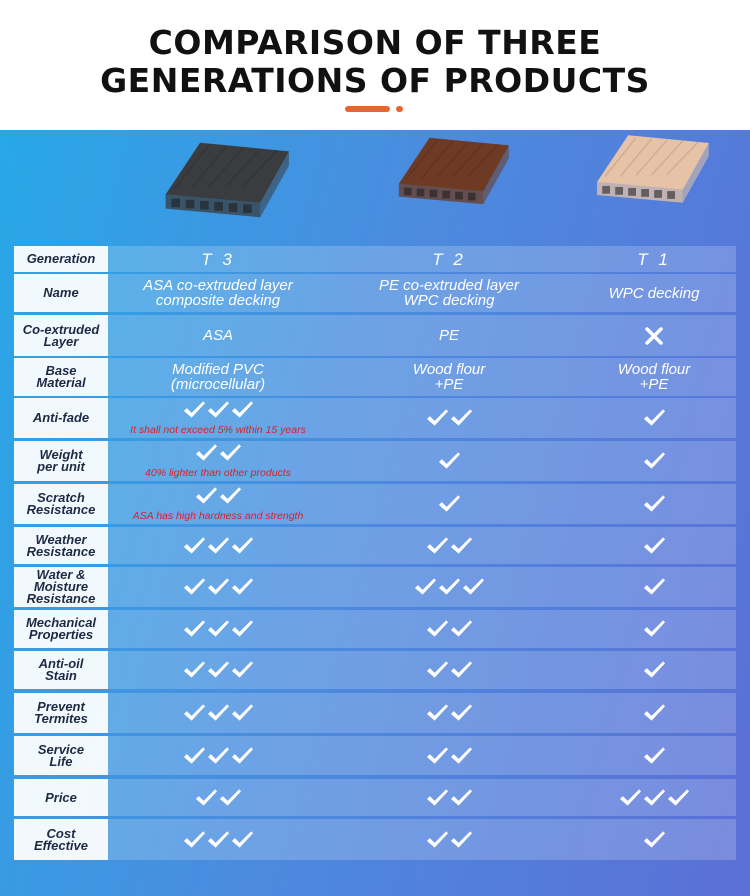 The width and height of the screenshot is (750, 896). Describe the element at coordinates (399, 109) in the screenshot. I see `accent-dot` at that location.